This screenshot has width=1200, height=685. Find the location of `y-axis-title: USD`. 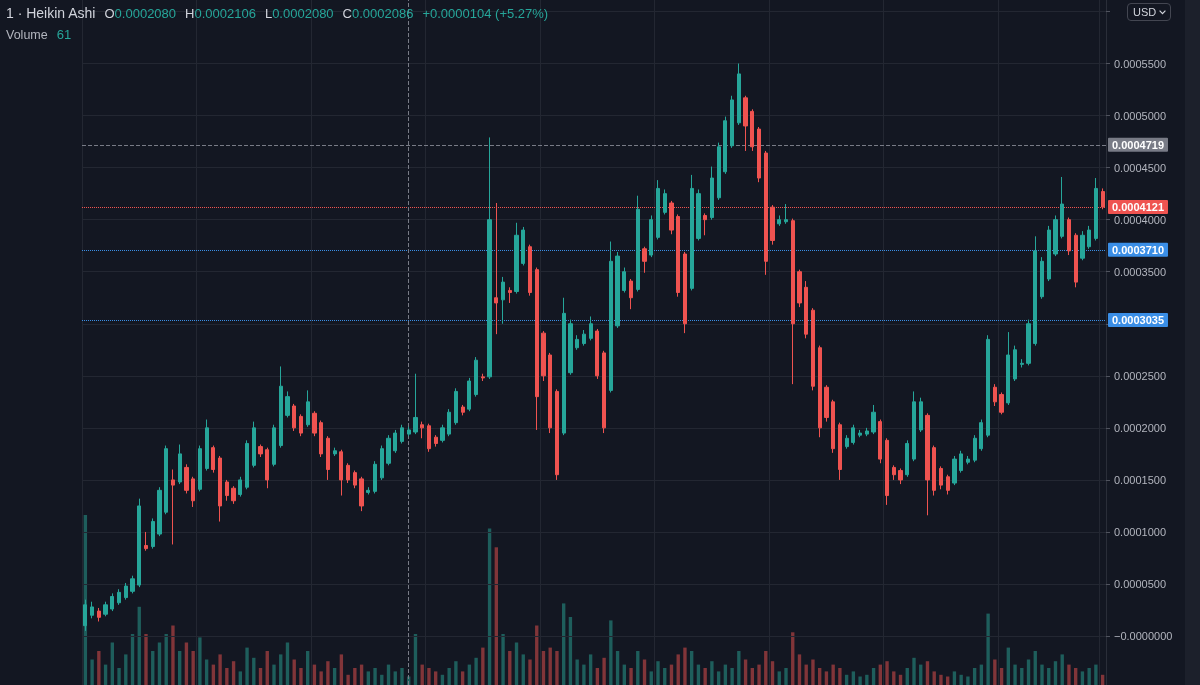

y-axis-title: USD is located at coordinates (1145, 12).